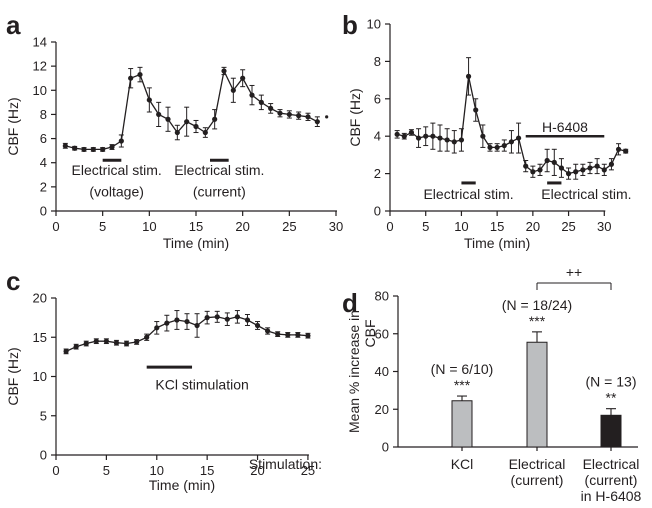 The image size is (652, 508). Describe the element at coordinates (149, 226) in the screenshot. I see `x-tick-label: 10` at that location.